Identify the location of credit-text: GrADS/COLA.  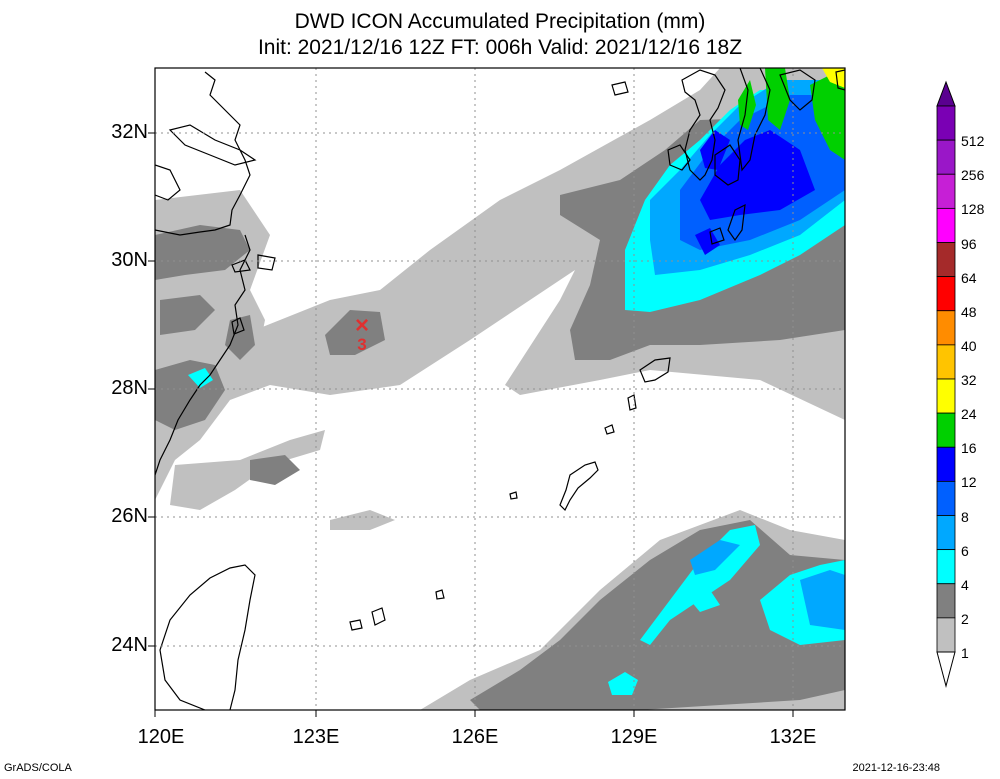
(38, 768).